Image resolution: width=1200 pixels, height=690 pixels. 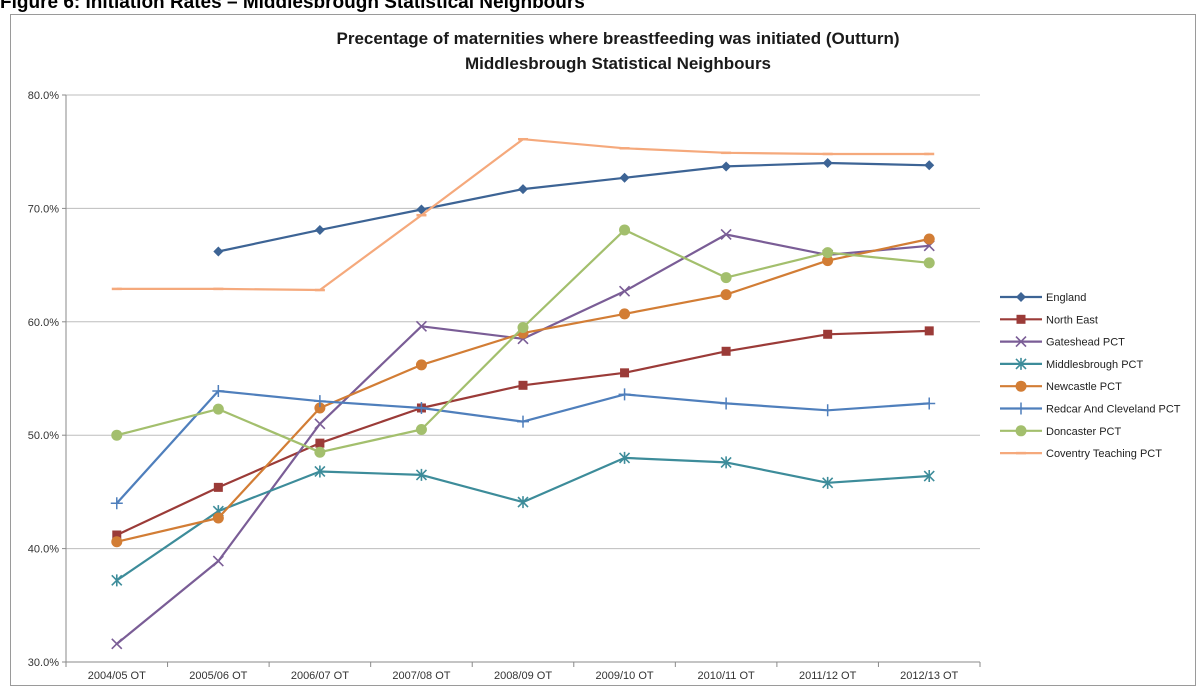 I want to click on legend-label: Middlesbrough PCT, so click(x=1094, y=365).